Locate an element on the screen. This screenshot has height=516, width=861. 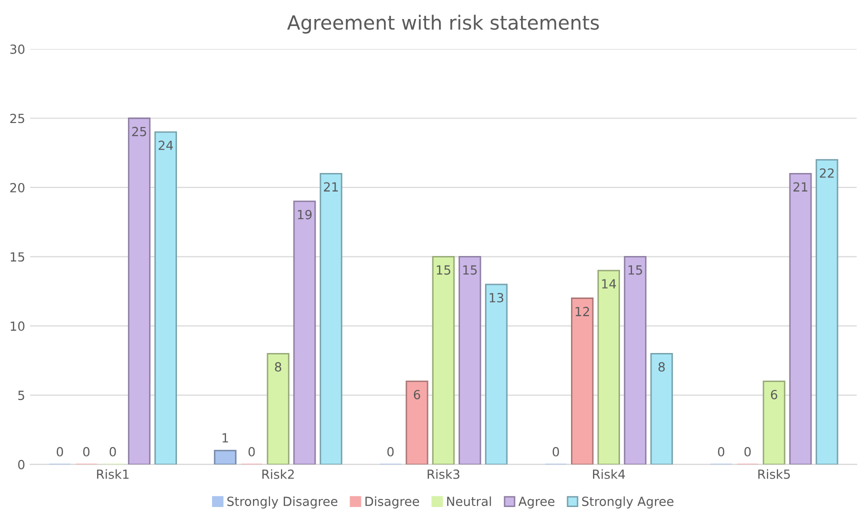
data-label: 1 is located at coordinates (225, 437).